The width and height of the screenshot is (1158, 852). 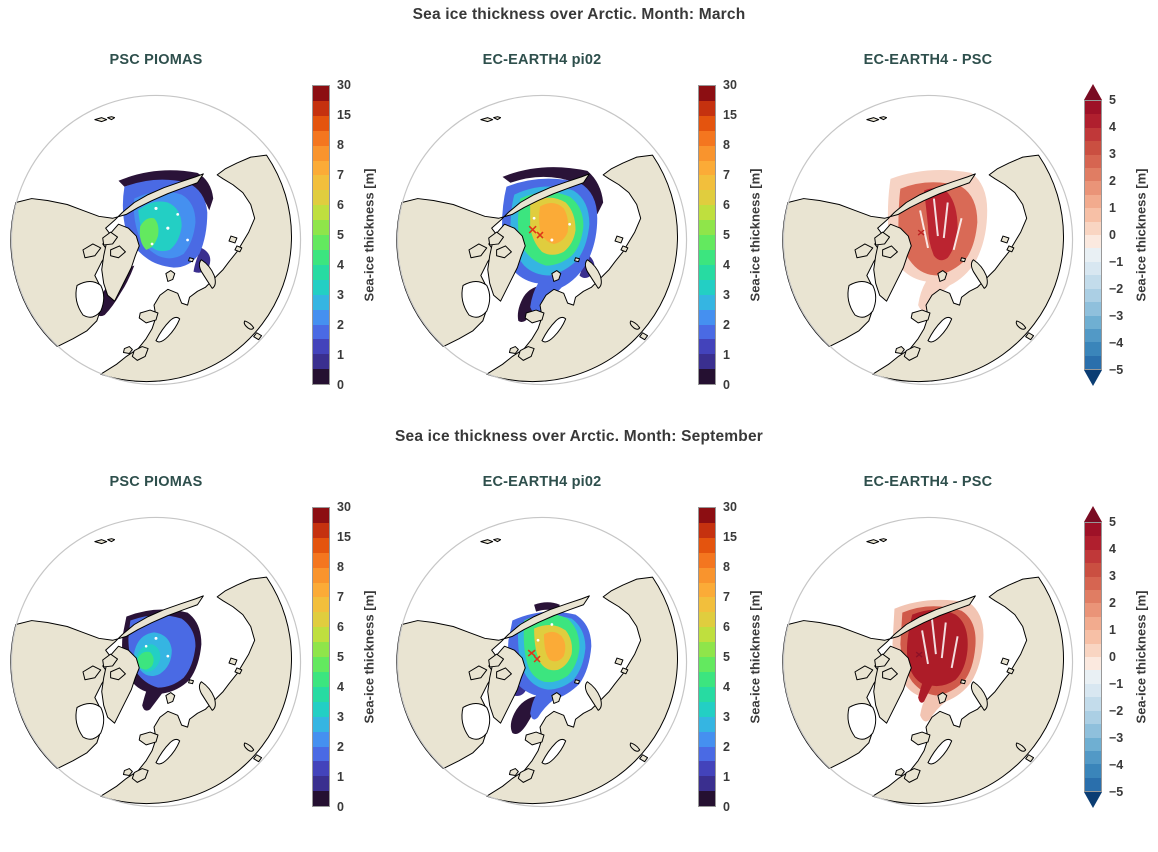 I want to click on map-september-diff, so click(x=928, y=662).